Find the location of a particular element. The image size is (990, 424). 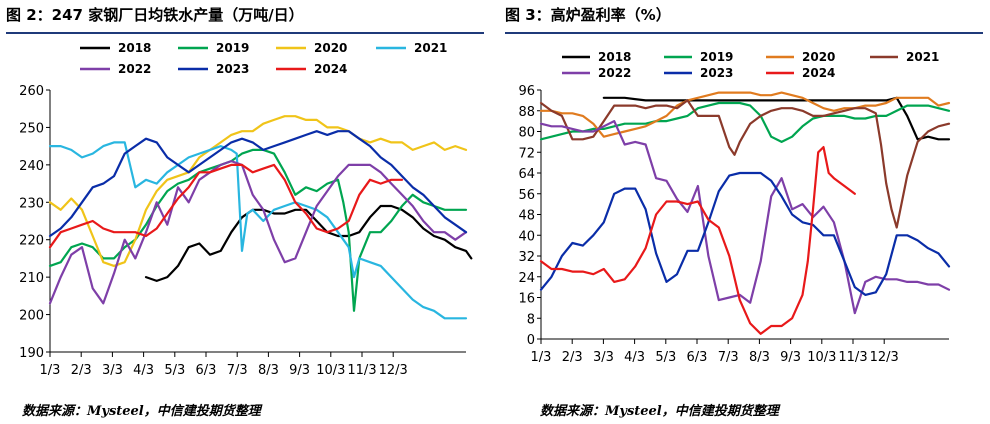

chart-1-legend-label-2020: 2020 is located at coordinates (330, 48).